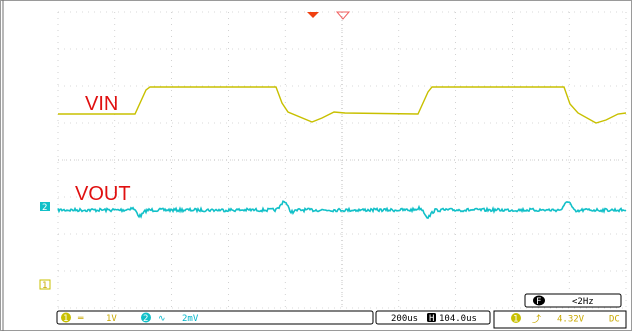 Image resolution: width=632 pixels, height=331 pixels. I want to click on horizontal-position-icon, so click(431, 317).